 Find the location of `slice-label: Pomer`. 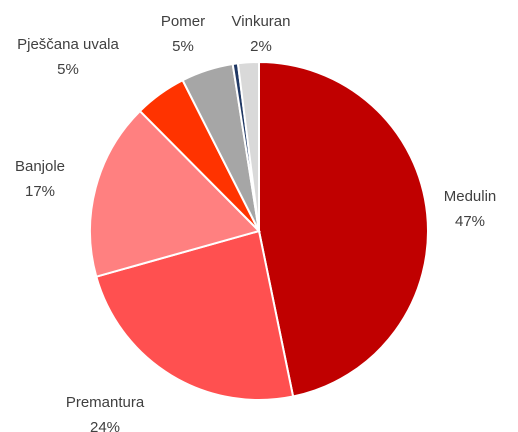

slice-label: Pomer is located at coordinates (183, 21).